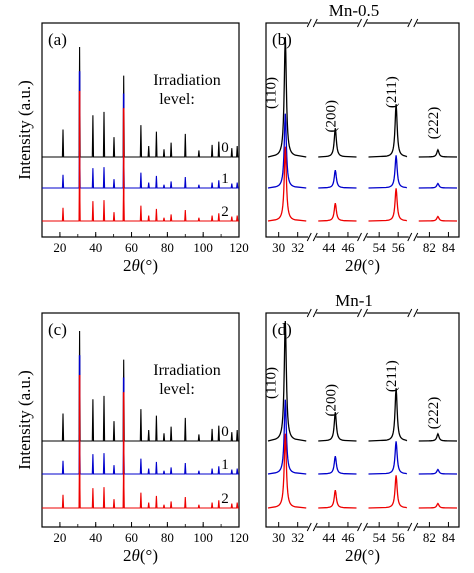 This screenshot has width=474, height=573. Describe the element at coordinates (297, 247) in the screenshot. I see `x-tick-label: 32` at that location.